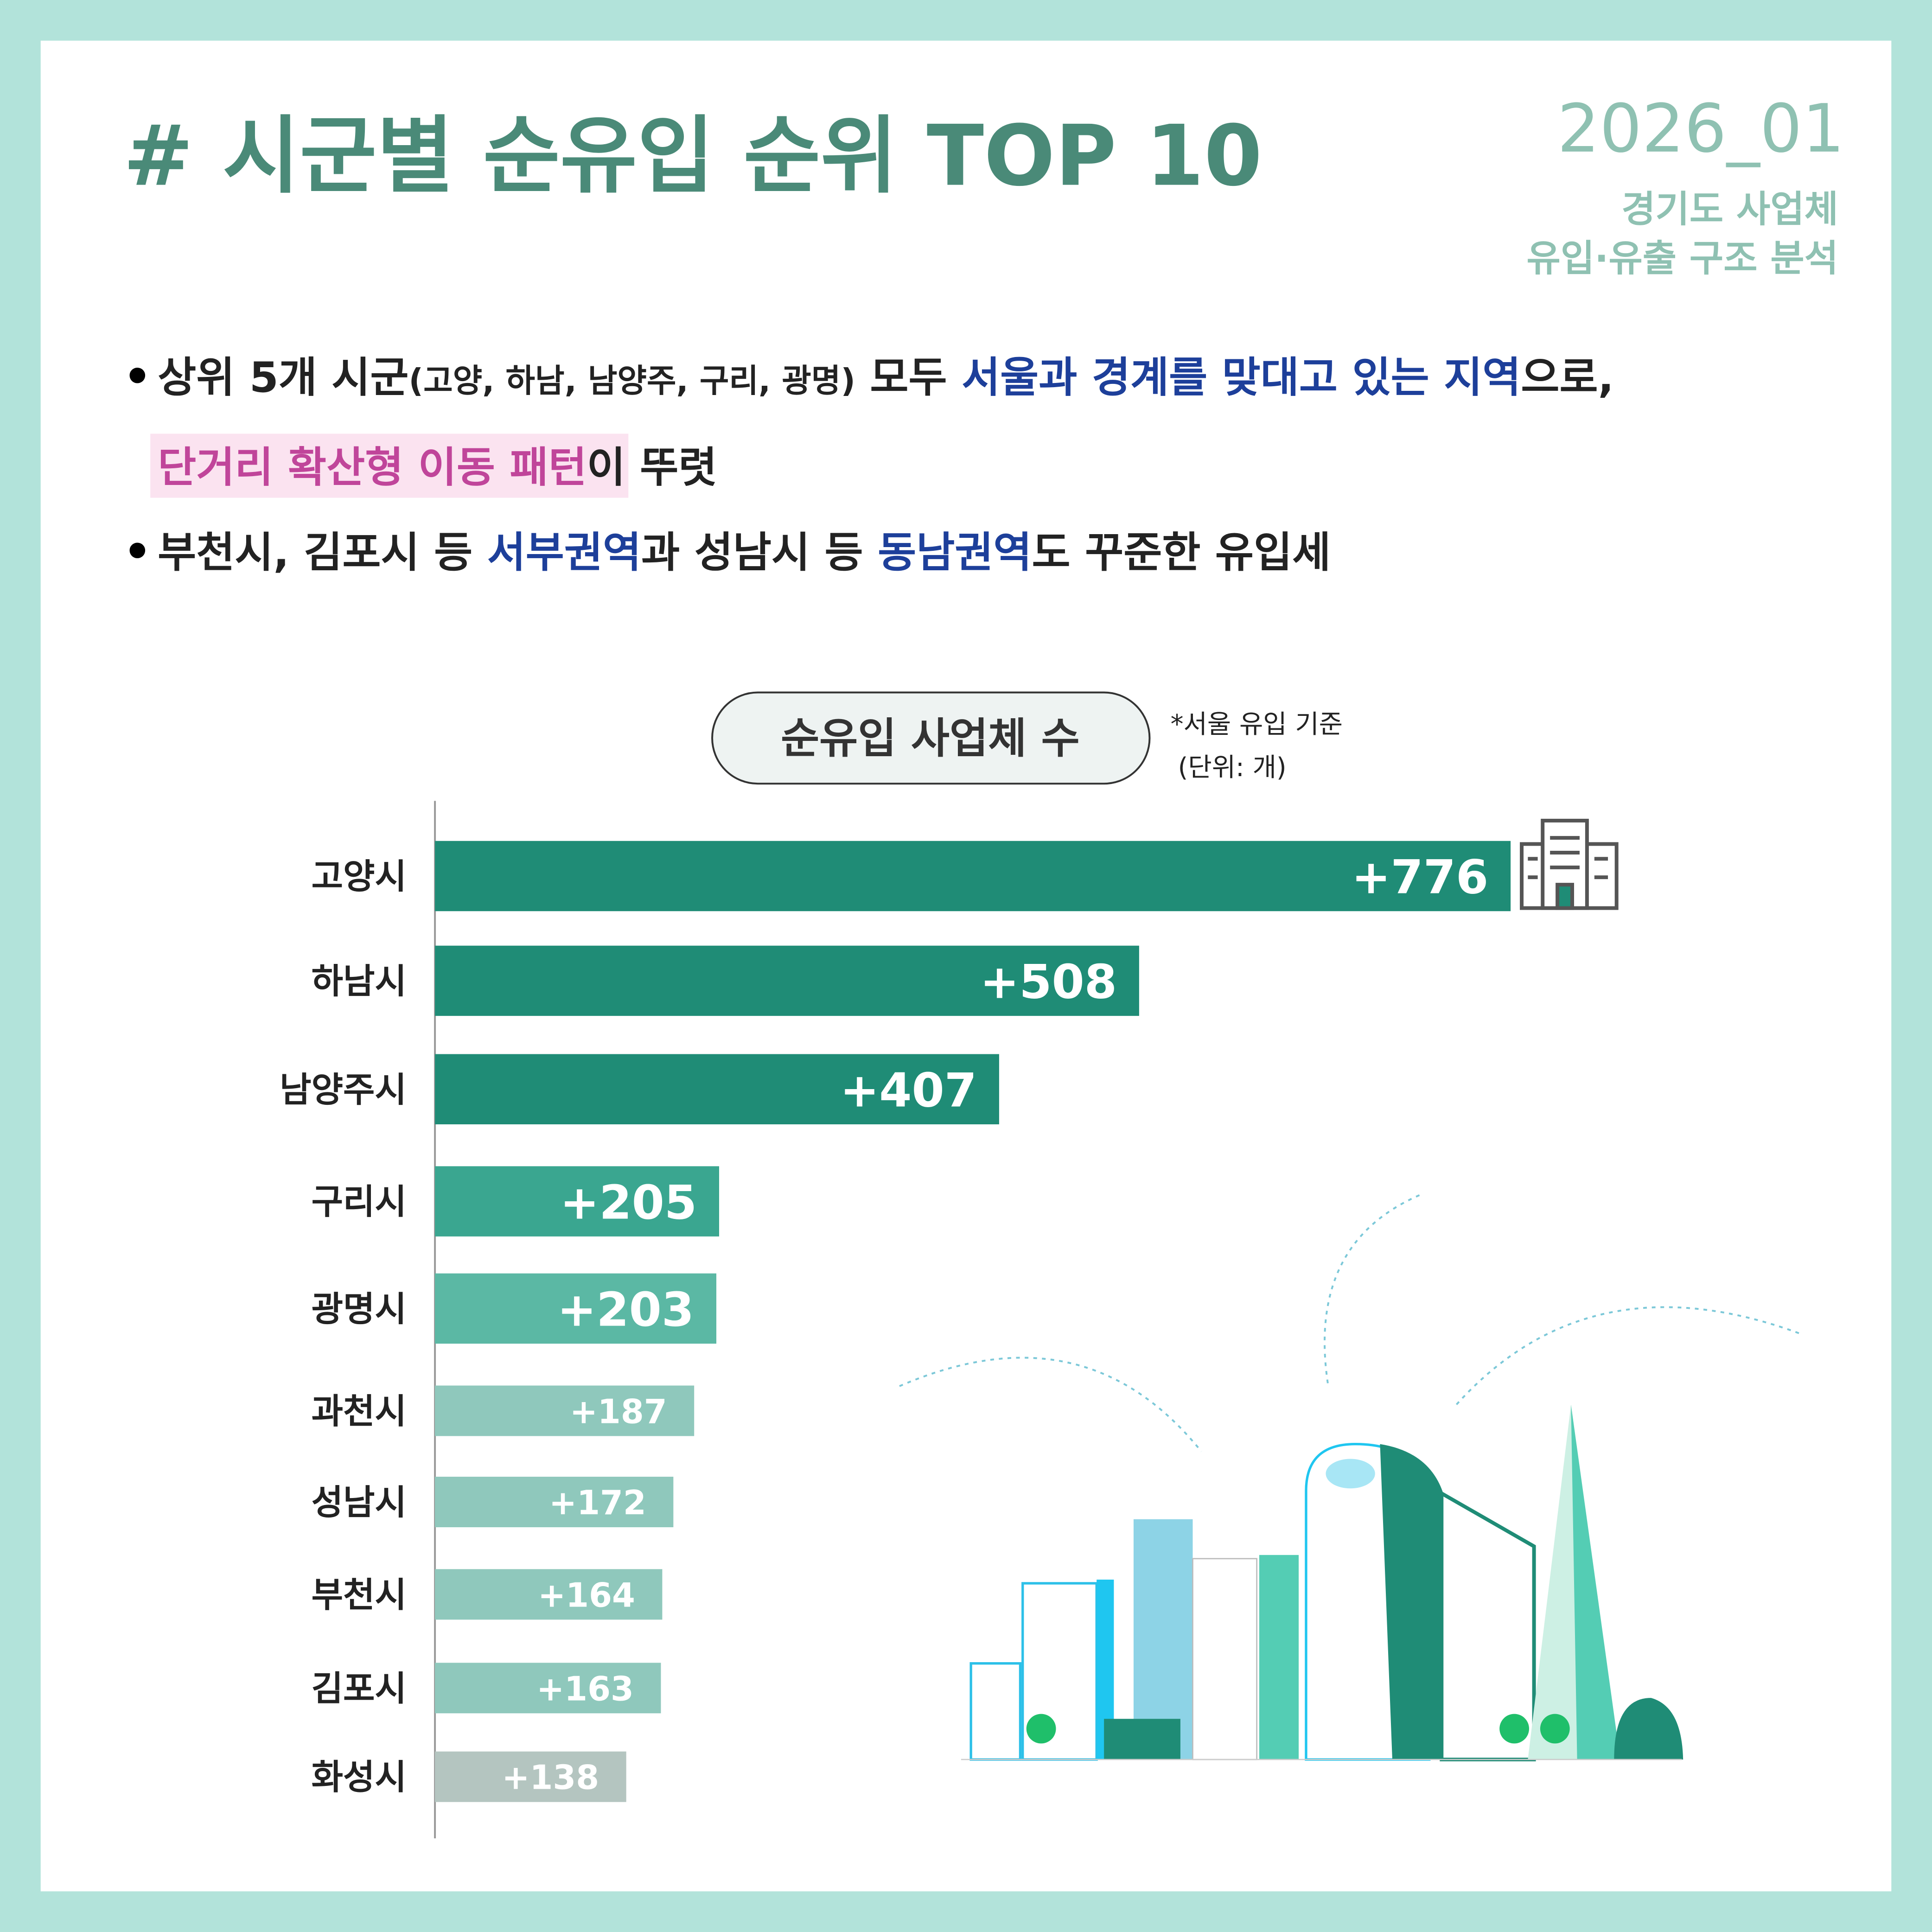 This screenshot has height=1932, width=1932. Describe the element at coordinates (586, 1594) in the screenshot. I see `value-label: +164` at that location.